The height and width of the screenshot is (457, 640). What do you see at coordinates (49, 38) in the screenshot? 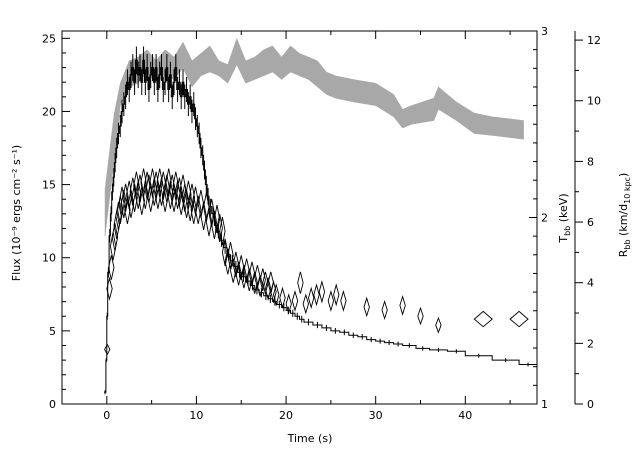
I see `flux-tick-label: 25` at bounding box center [49, 38].